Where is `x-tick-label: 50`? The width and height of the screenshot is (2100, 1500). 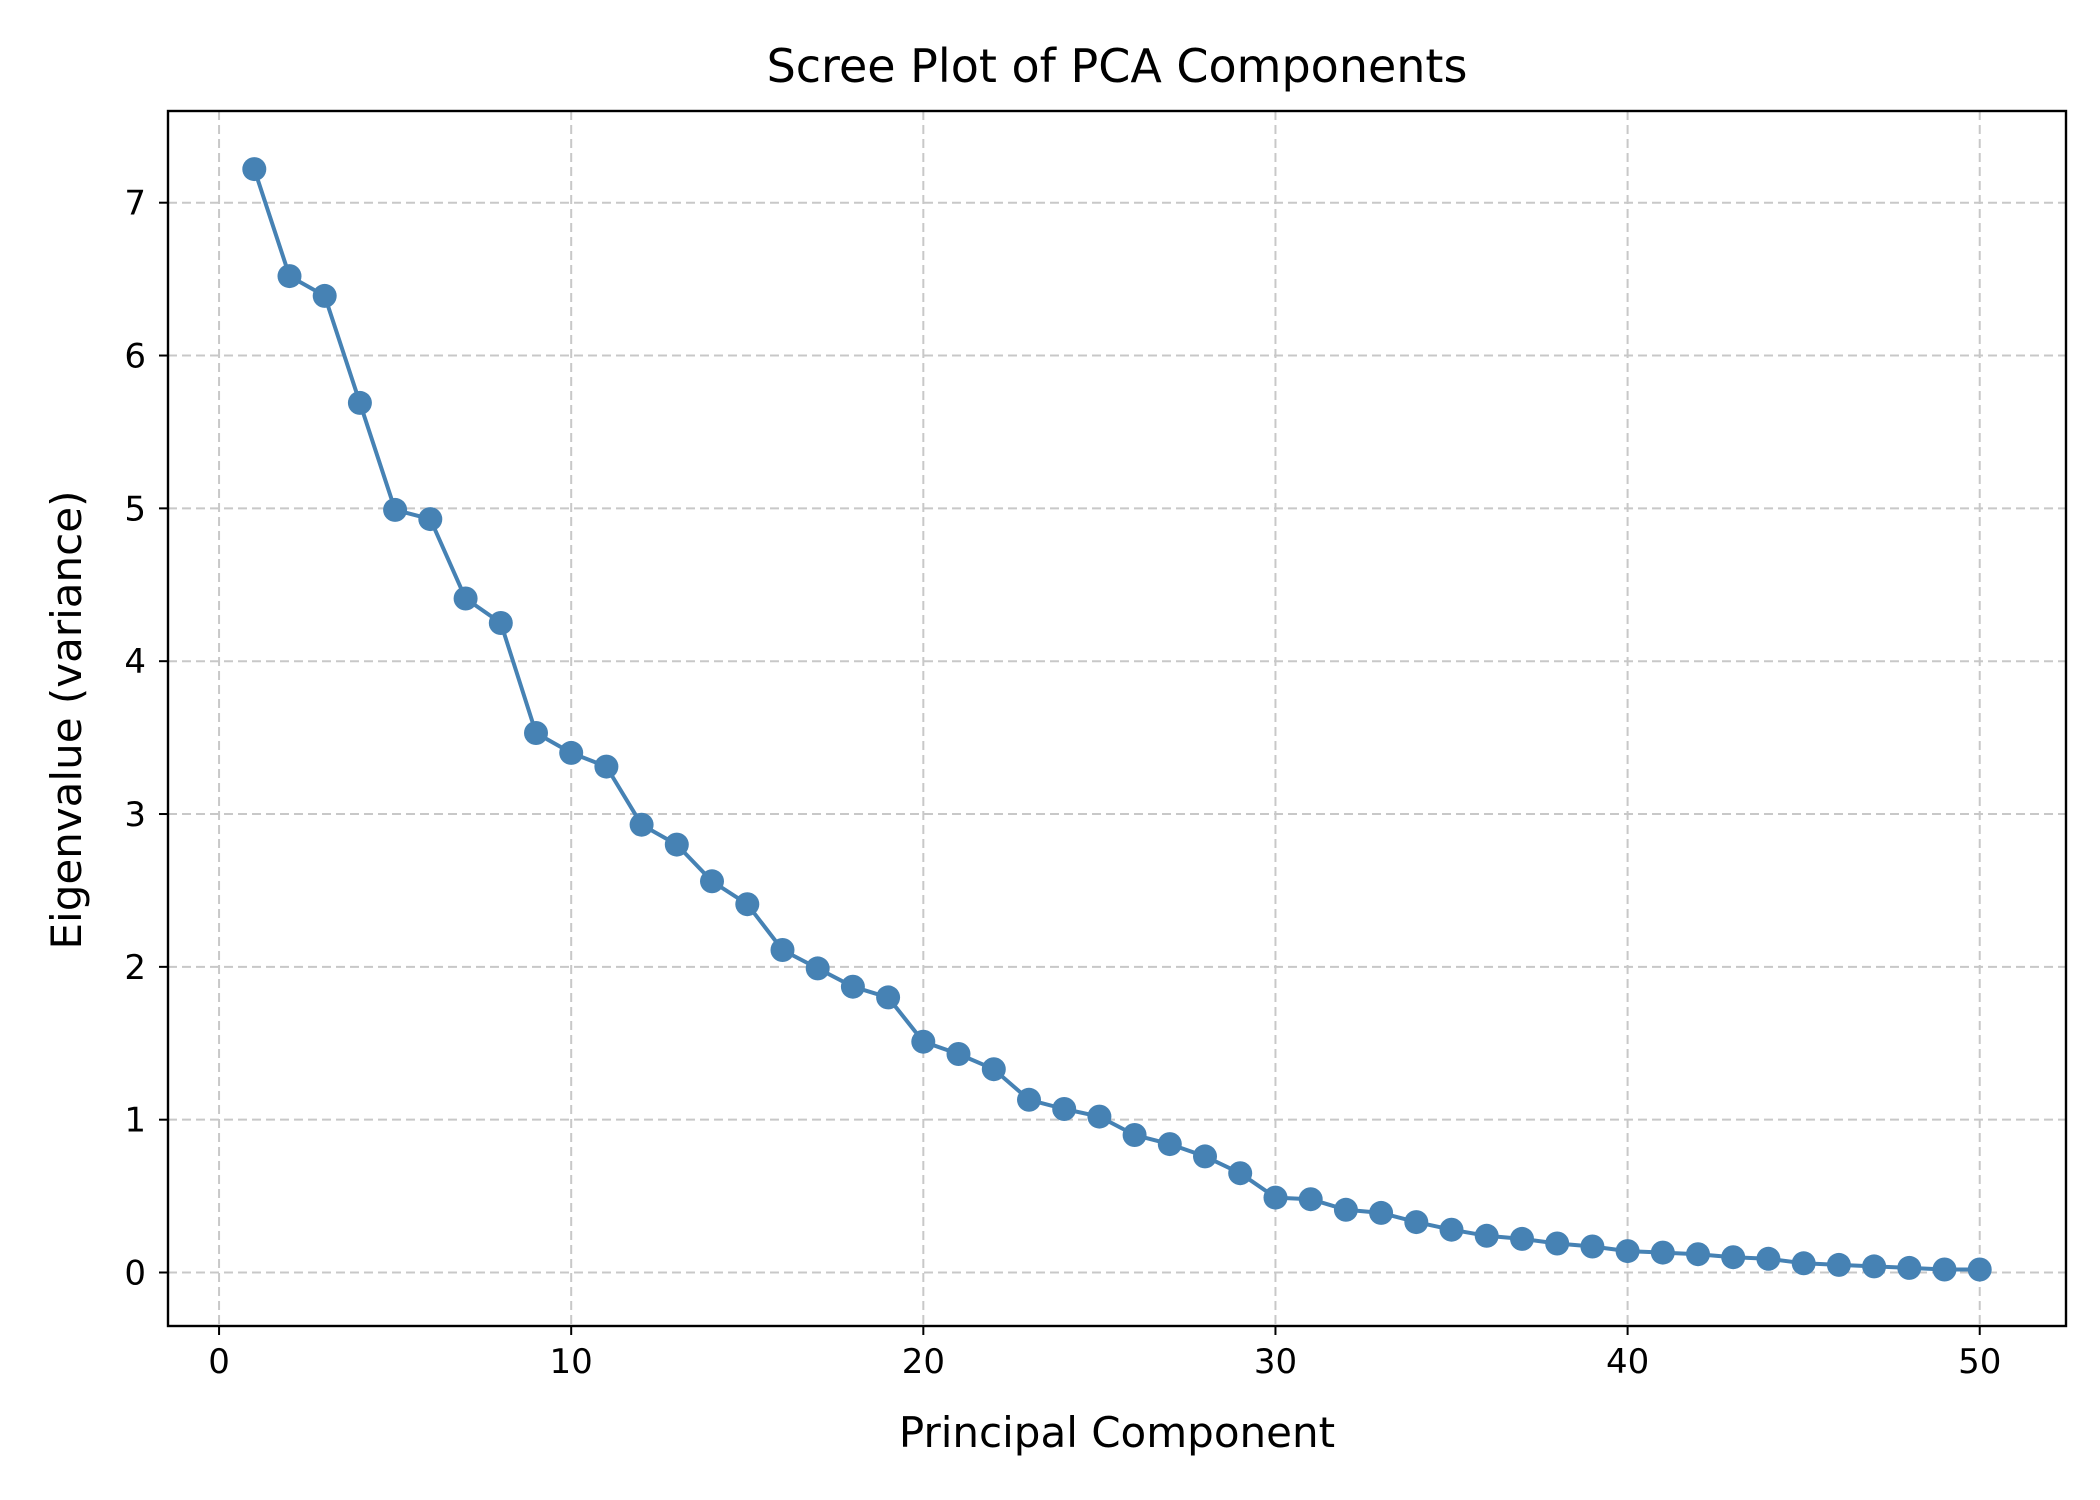
x-tick-label: 50 is located at coordinates (1979, 1362).